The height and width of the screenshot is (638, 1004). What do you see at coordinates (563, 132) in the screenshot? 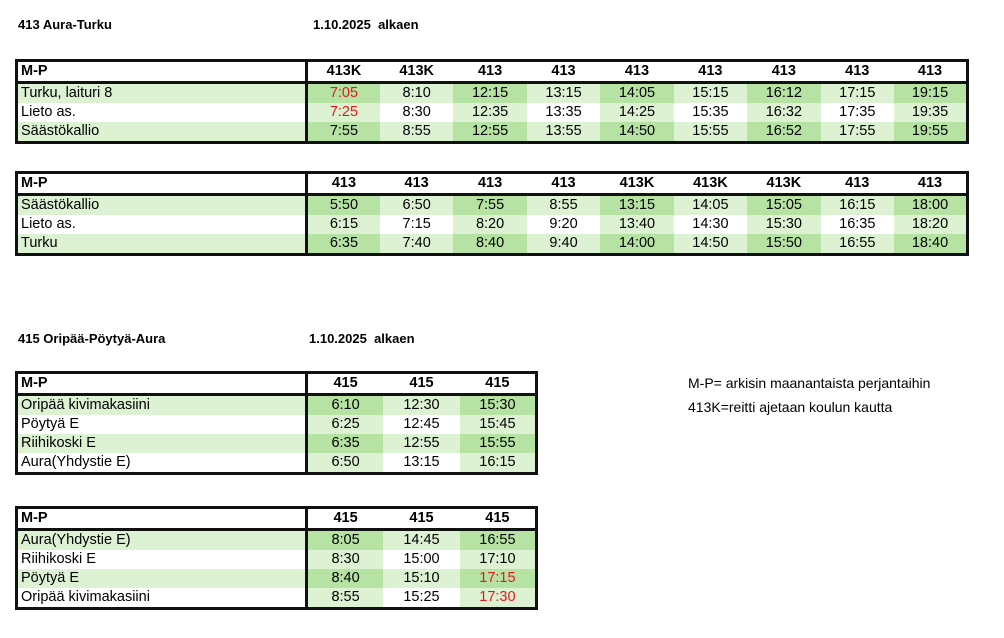
I see `departure-time: 13:55` at bounding box center [563, 132].